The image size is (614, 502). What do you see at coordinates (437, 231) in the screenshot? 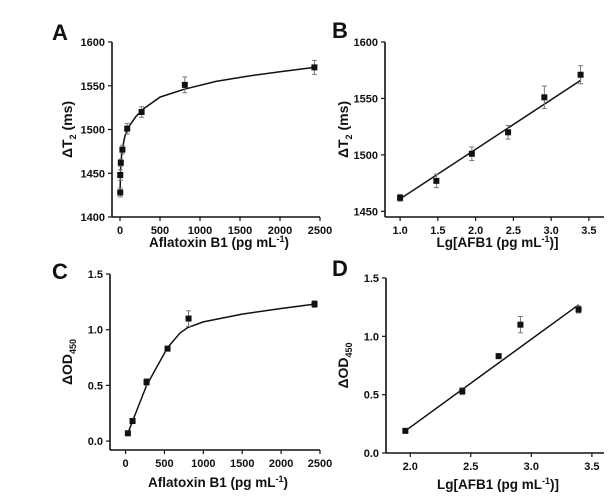
I see `x-tick-label: 1.5` at bounding box center [437, 231].